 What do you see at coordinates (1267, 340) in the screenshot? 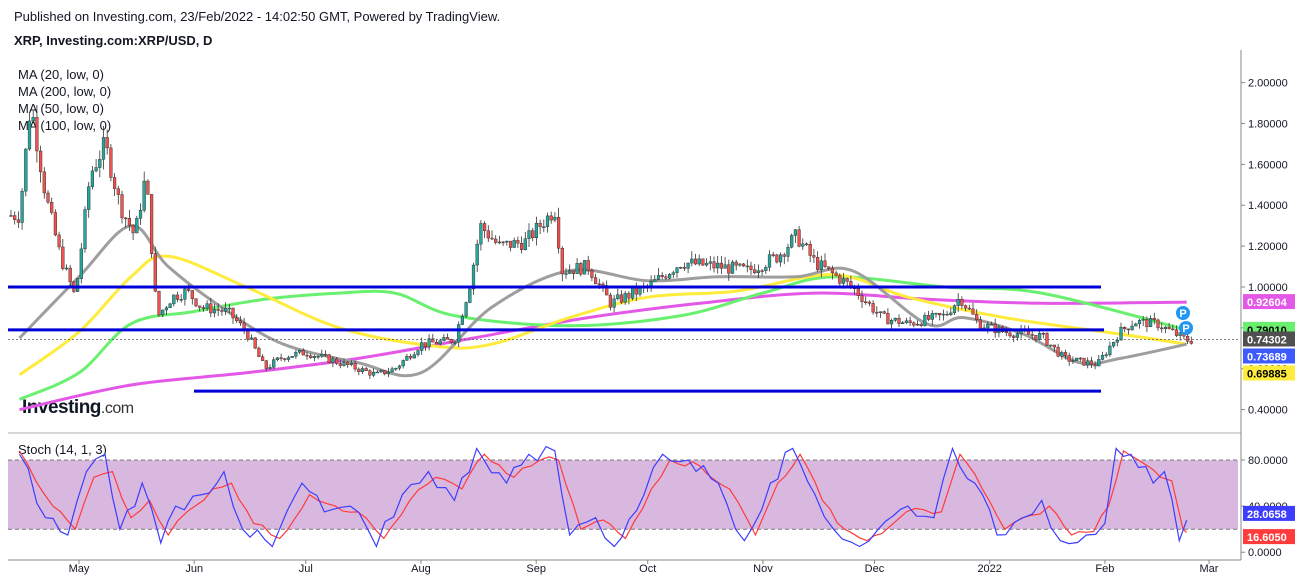
I see `price-label-text: 0.74302` at bounding box center [1267, 340].